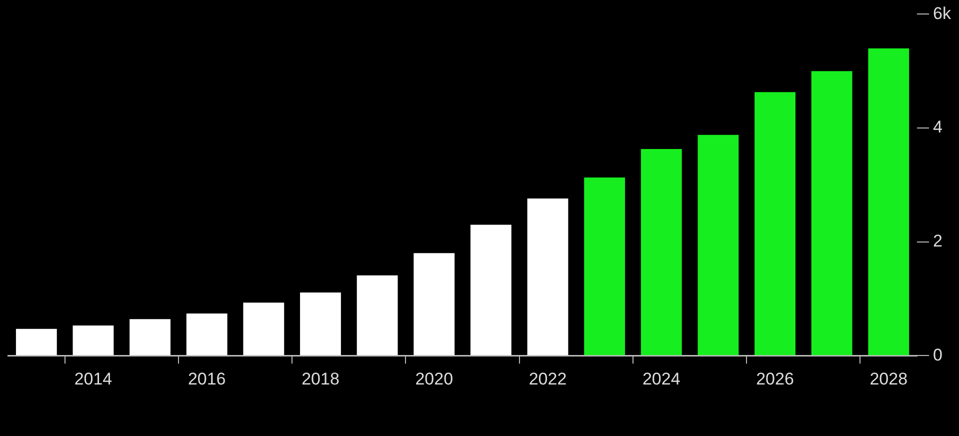 The image size is (959, 436). I want to click on y-tick-label: 2, so click(938, 240).